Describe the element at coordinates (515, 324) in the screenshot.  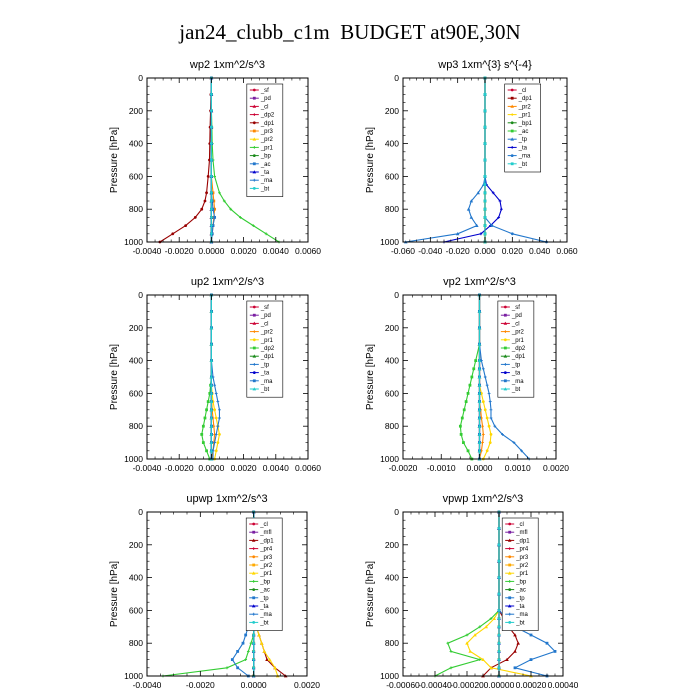
I see `legend-label: _cl` at that location.